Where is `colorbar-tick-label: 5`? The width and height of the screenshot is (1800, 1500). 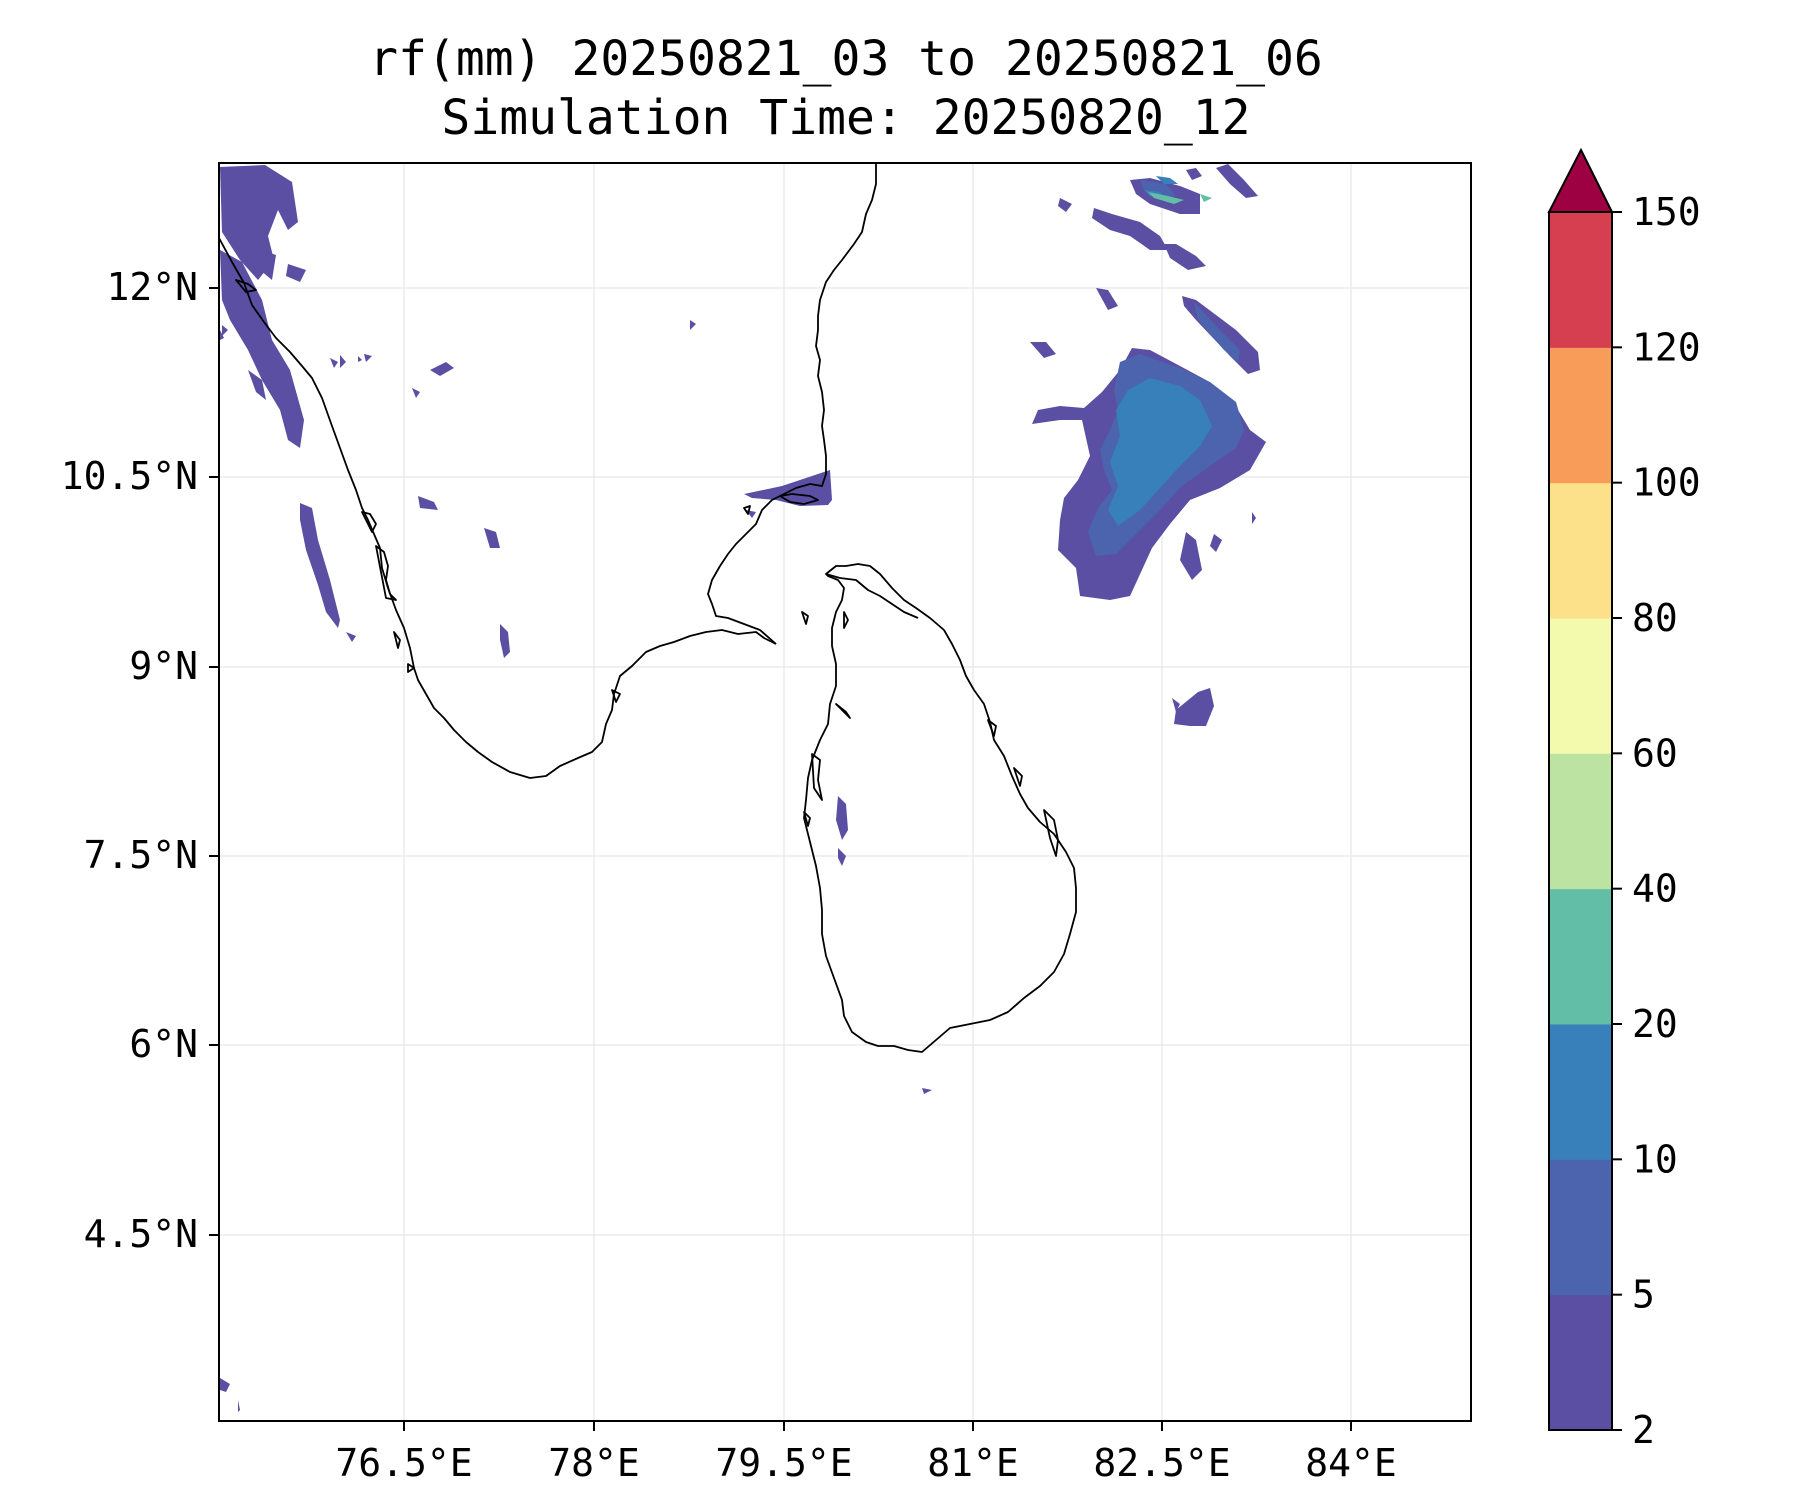 colorbar-tick-label: 5 is located at coordinates (1643, 1295).